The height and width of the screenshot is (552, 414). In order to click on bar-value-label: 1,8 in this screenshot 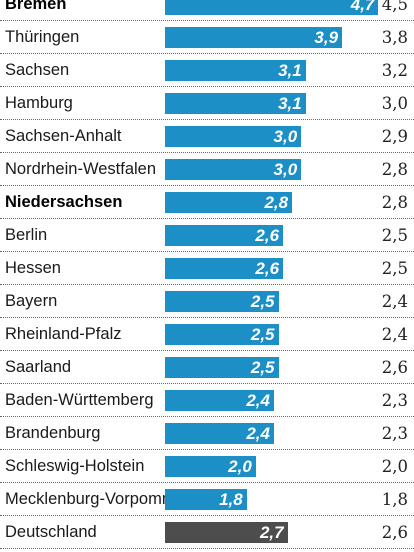, I will do `click(231, 499)`.